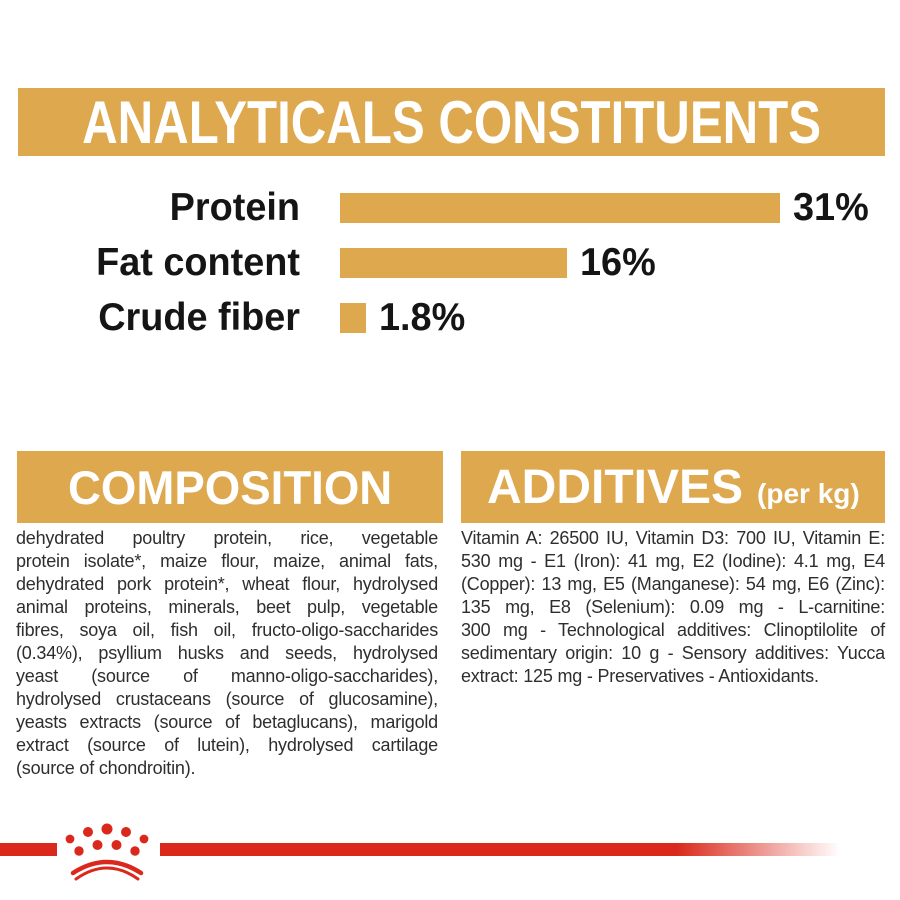 The height and width of the screenshot is (900, 900). I want to click on royal-canin-crown-icon, so click(107, 852).